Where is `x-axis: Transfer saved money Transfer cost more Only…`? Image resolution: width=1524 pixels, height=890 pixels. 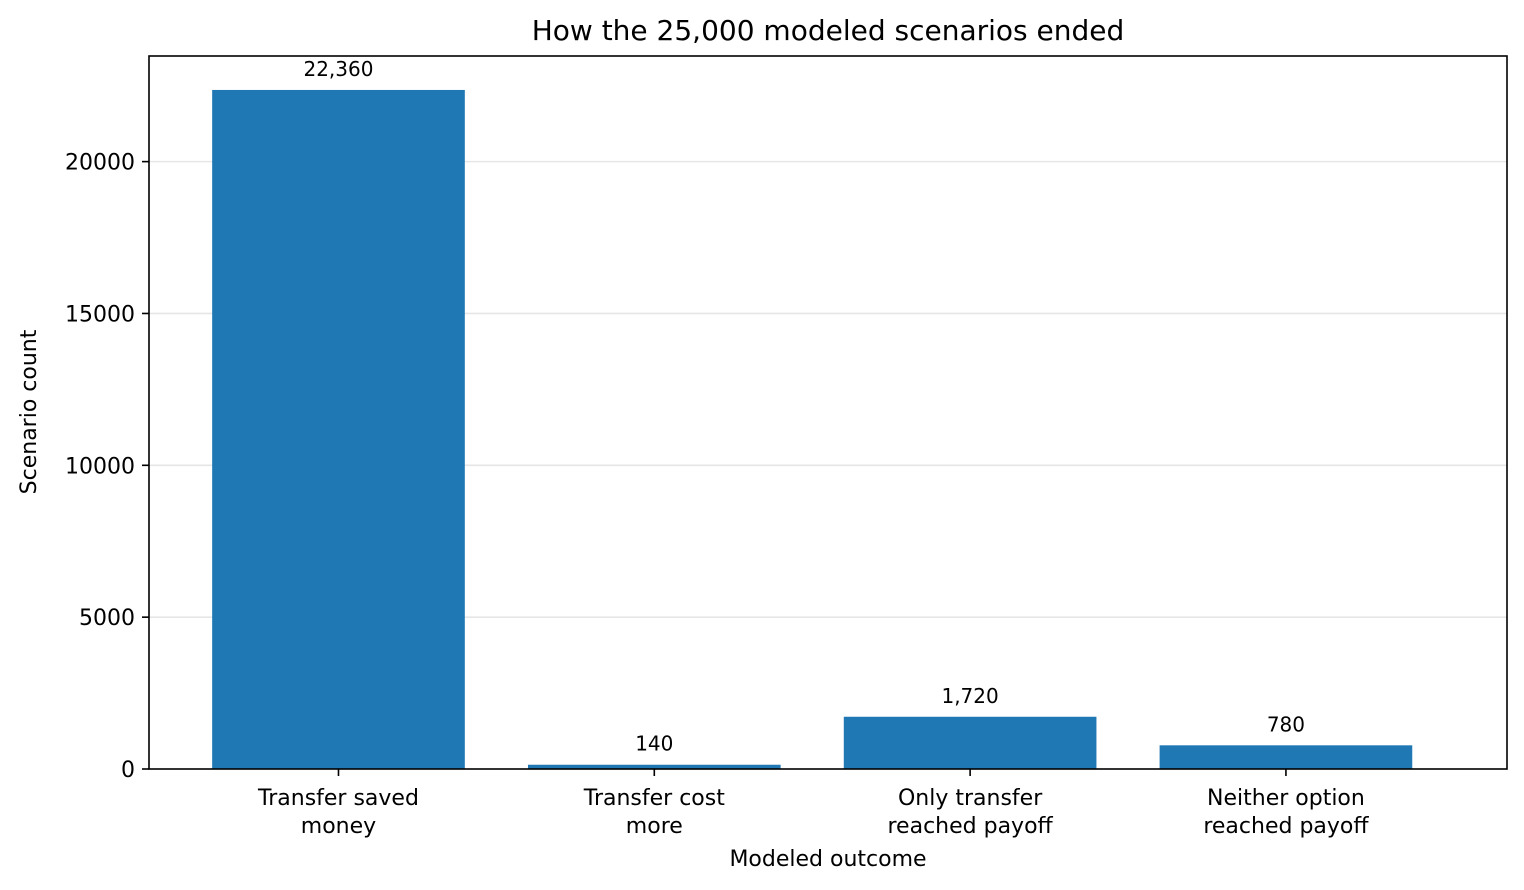
x-axis: Transfer saved money Transfer cost more Only… is located at coordinates (813, 804).